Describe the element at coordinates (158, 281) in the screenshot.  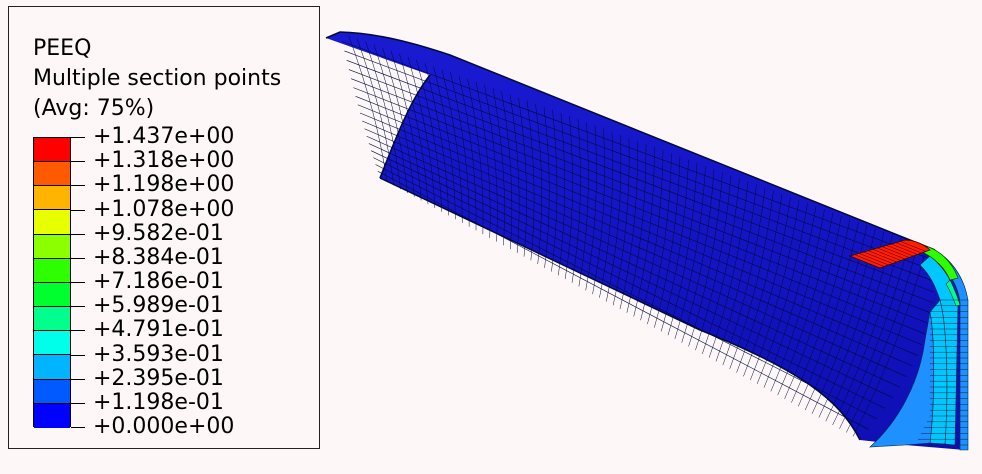
I see `legend-level-label: +7.186e-01` at that location.